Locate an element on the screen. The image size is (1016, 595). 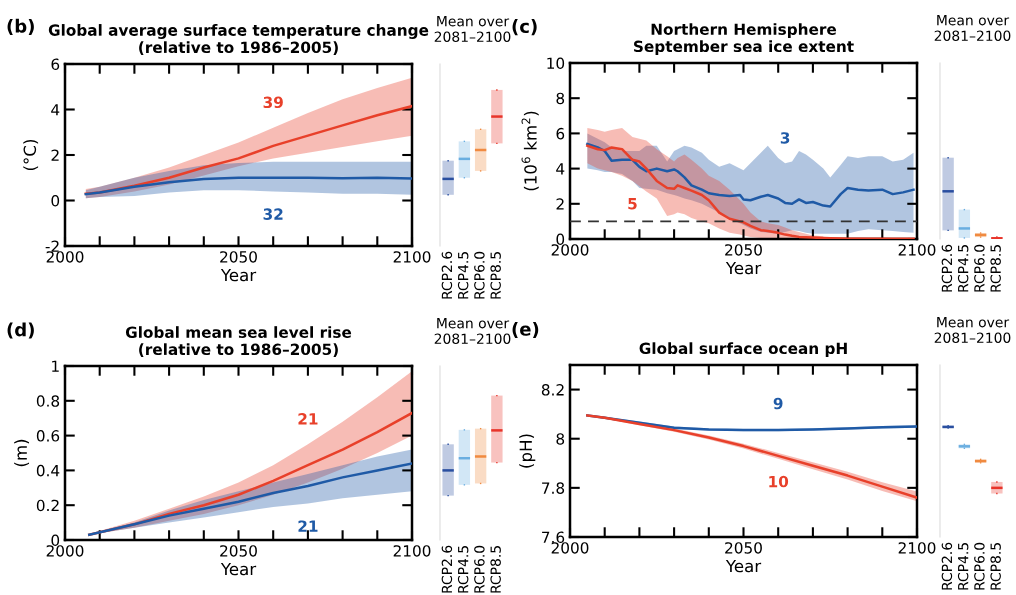
y-tick-label: 0.2 is located at coordinates (47, 505).